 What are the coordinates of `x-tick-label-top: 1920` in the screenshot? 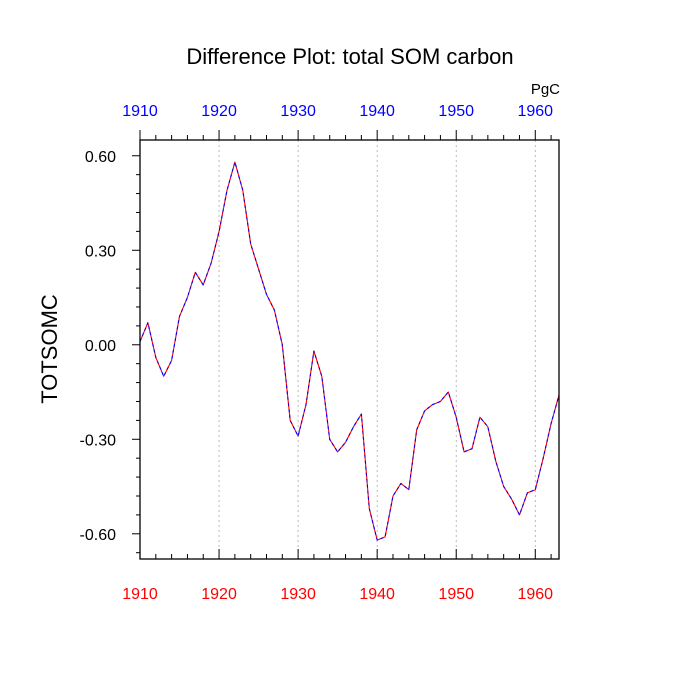 It's located at (219, 111).